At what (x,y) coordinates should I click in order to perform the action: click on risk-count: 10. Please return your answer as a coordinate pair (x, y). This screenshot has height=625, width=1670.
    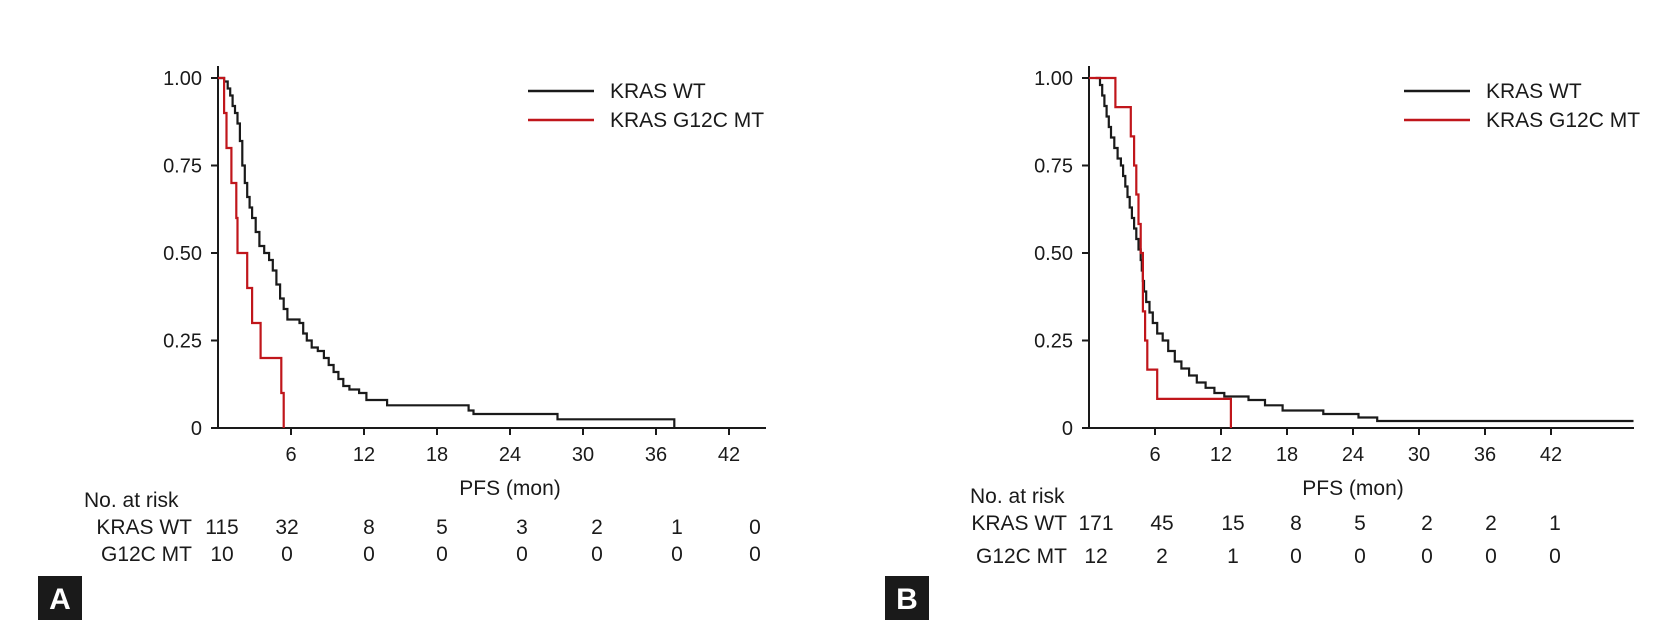
    Looking at the image, I should click on (221, 554).